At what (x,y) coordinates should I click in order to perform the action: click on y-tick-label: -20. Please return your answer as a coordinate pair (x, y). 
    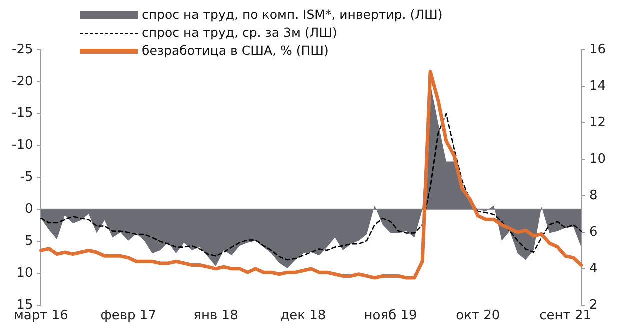
    Looking at the image, I should click on (23, 82).